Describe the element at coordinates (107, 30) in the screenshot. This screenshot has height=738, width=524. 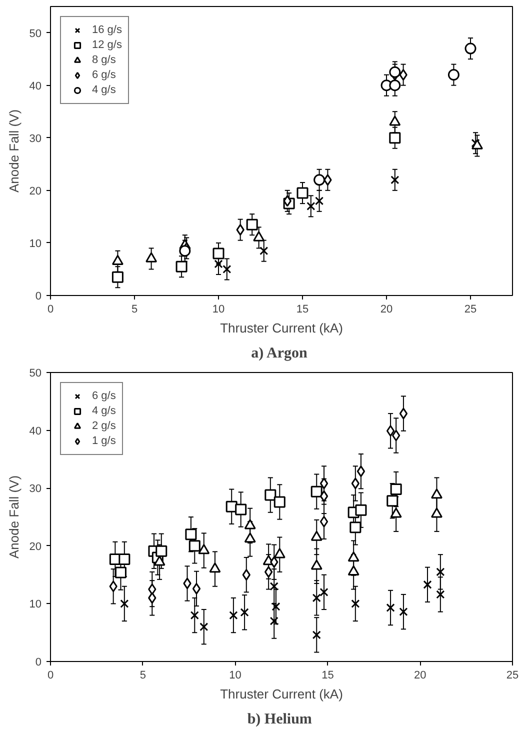
I see `legend-label: 16 g/s` at that location.